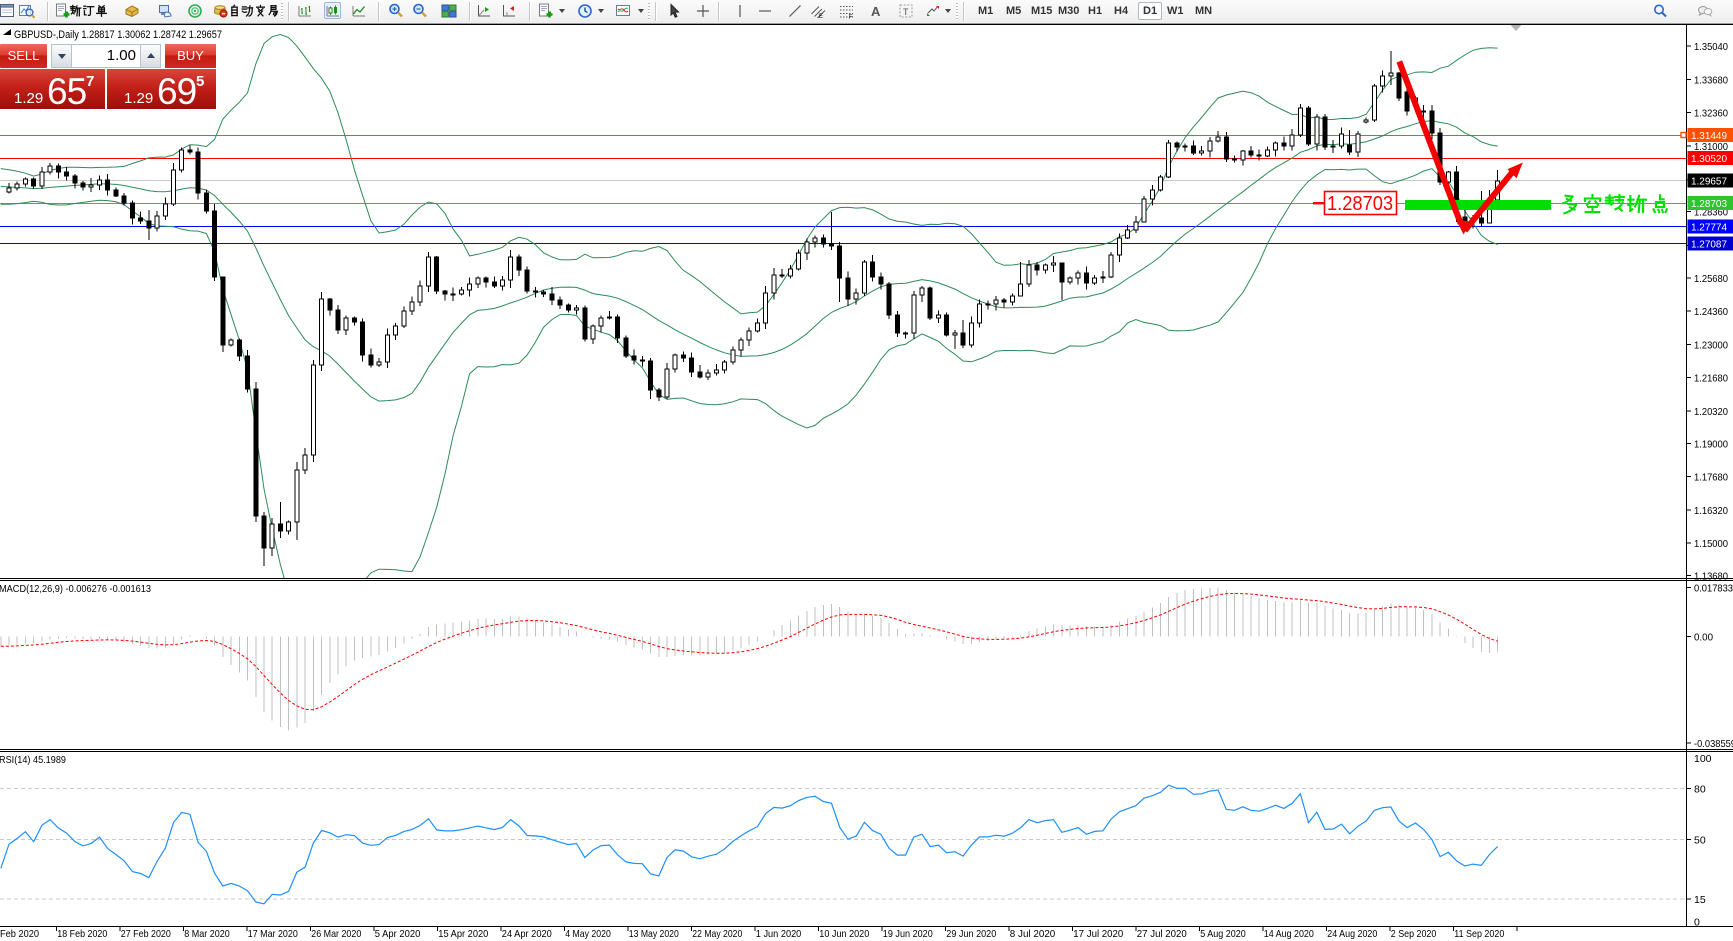 The height and width of the screenshot is (941, 1733). Describe the element at coordinates (1162, 934) in the screenshot. I see `svg-text: 27 Jul 2020` at that location.